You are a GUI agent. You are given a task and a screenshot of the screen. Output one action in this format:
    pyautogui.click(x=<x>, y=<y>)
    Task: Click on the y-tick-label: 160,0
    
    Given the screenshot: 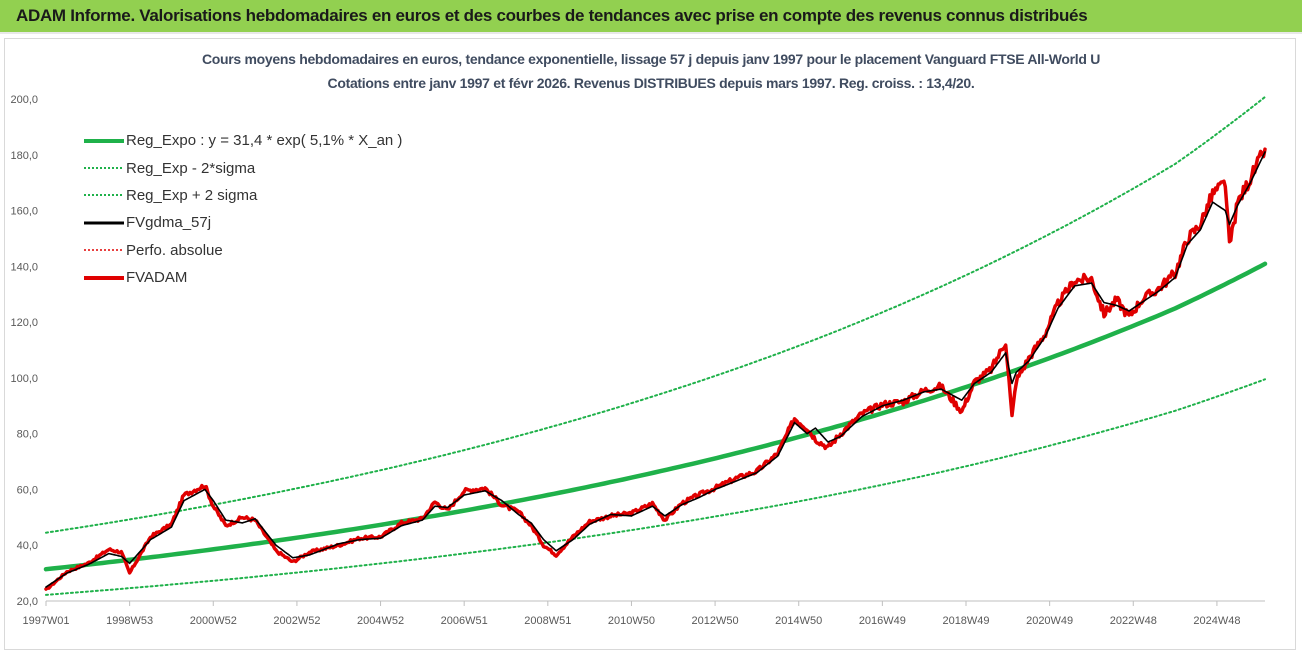 What is the action you would take?
    pyautogui.click(x=24, y=212)
    